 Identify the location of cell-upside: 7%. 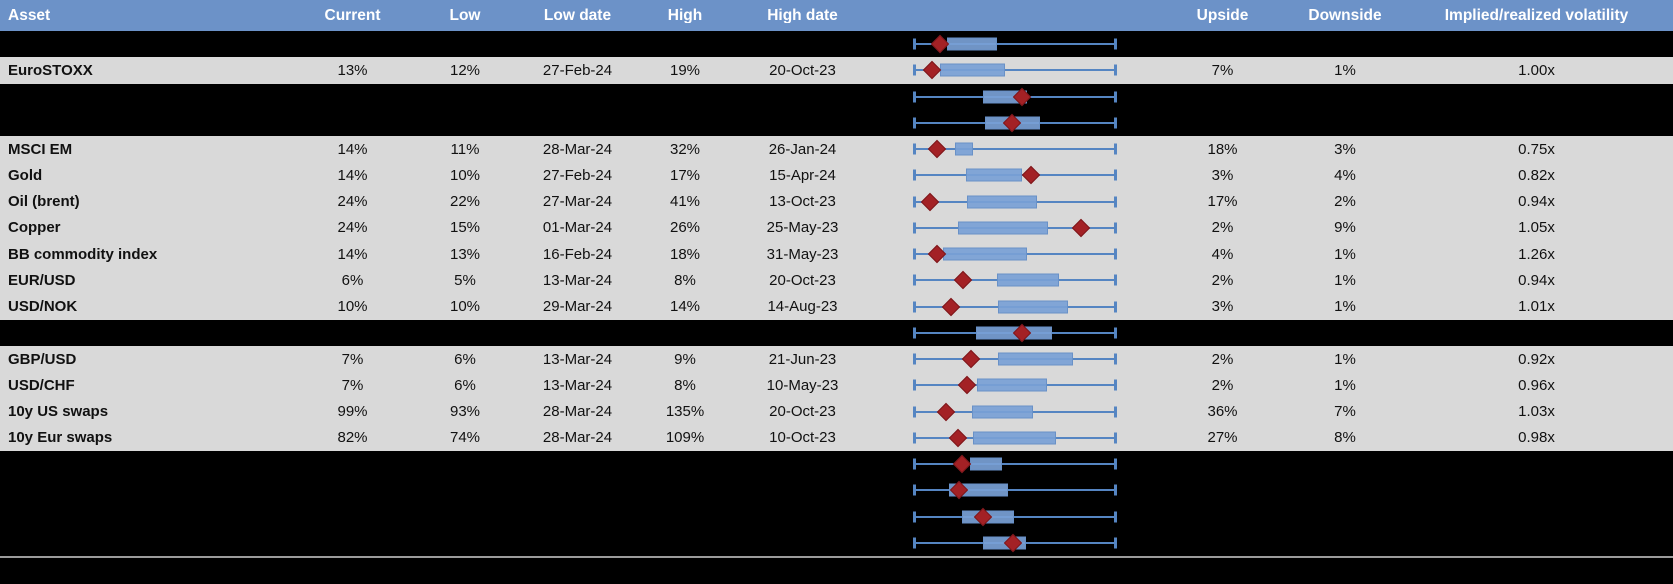
(1222, 70).